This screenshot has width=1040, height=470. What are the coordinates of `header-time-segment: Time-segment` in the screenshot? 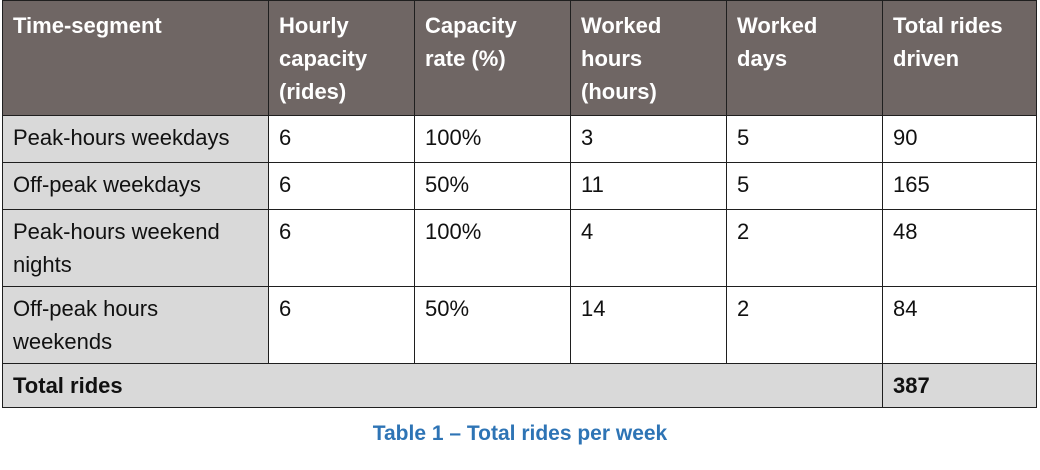 It's located at (135, 58).